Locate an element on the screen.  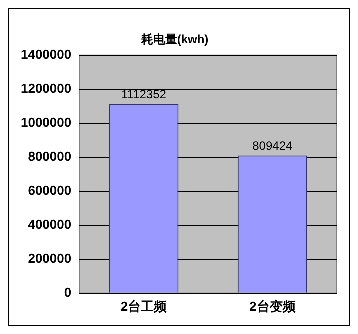
x-tick-label: 2台变频 is located at coordinates (273, 306).